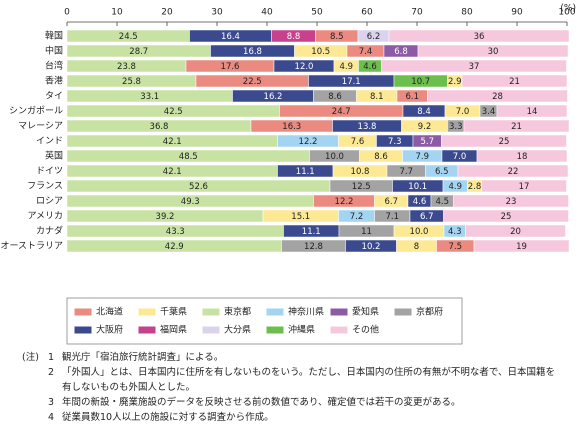 The height and width of the screenshot is (425, 584). Describe the element at coordinates (416, 247) in the screenshot. I see `value-label: 8` at that location.